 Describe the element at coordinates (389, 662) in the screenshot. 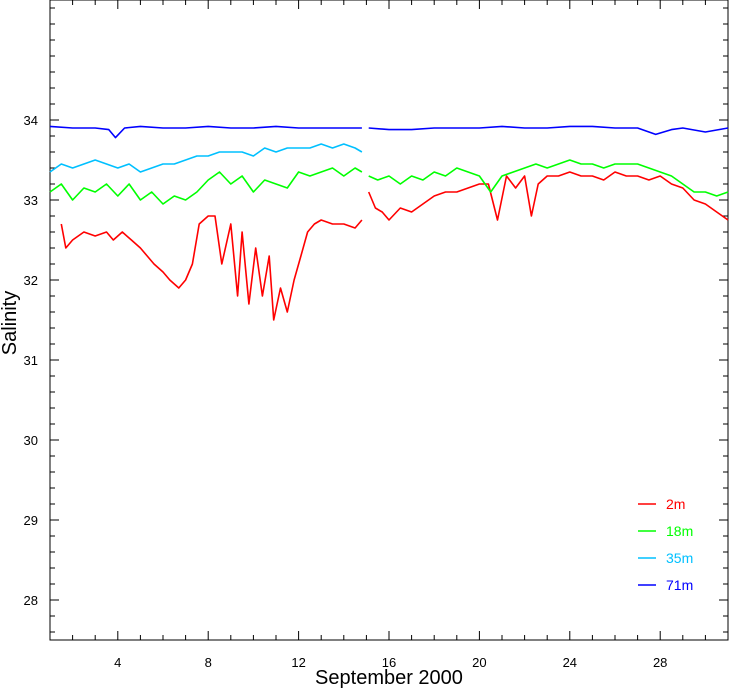

I see `x-tick-label: 16` at that location.